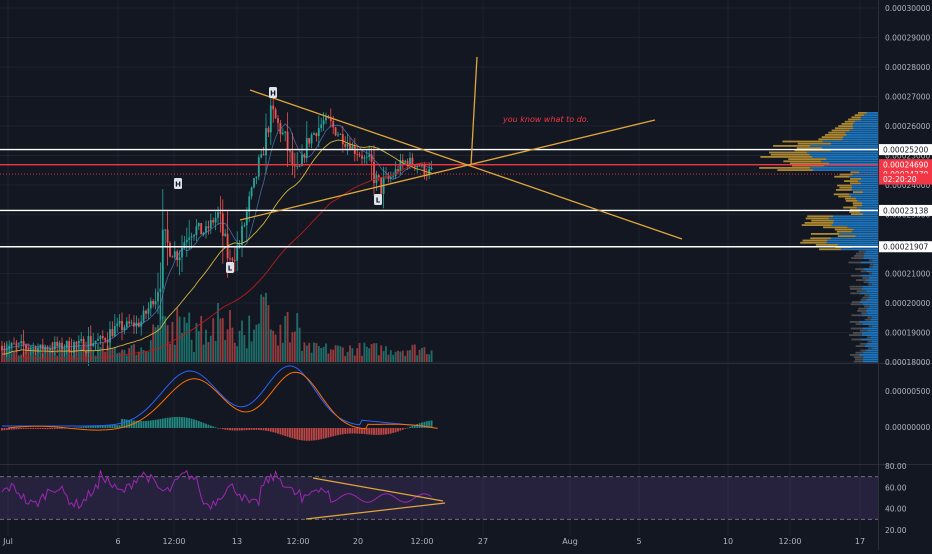 Image resolution: width=932 pixels, height=554 pixels. What do you see at coordinates (908, 67) in the screenshot?
I see `price-tick-label: 0.00028000` at bounding box center [908, 67].